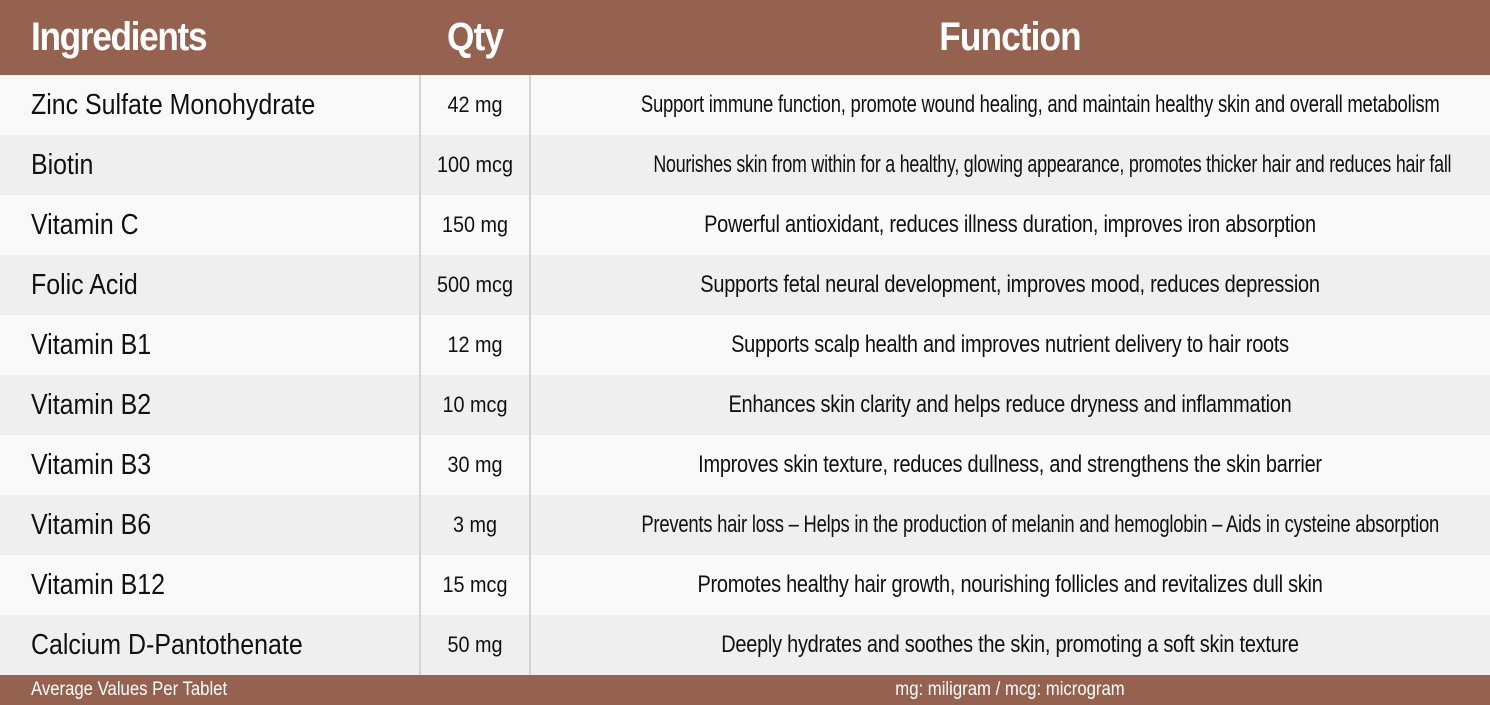 The image size is (1490, 705). Describe the element at coordinates (129, 689) in the screenshot. I see `footer-note: Average Values Per Tablet` at that location.